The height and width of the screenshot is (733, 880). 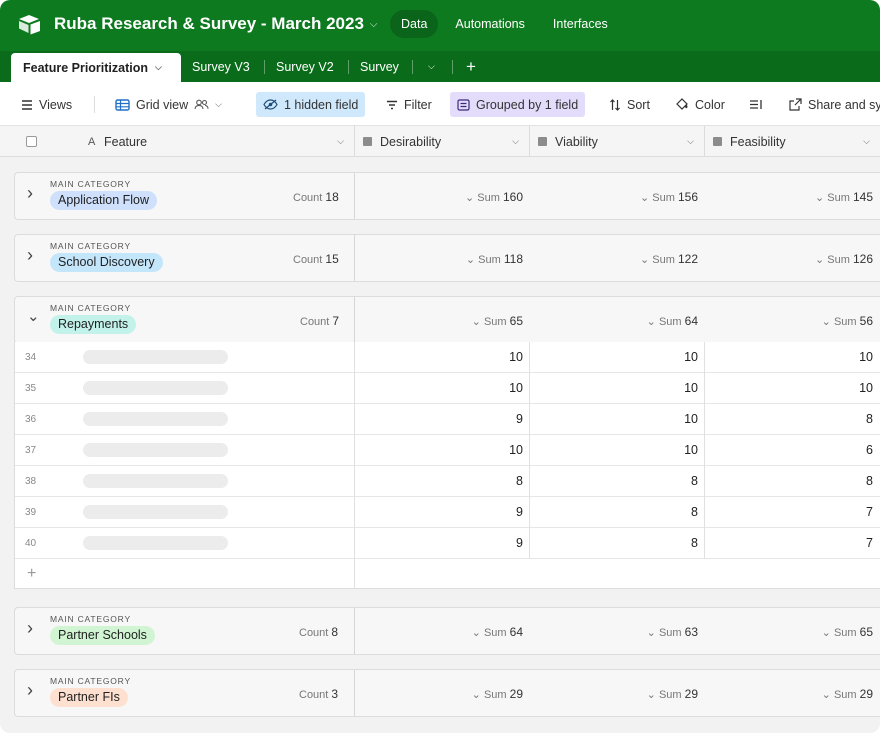 I want to click on add-table-icon: +, so click(x=471, y=66).